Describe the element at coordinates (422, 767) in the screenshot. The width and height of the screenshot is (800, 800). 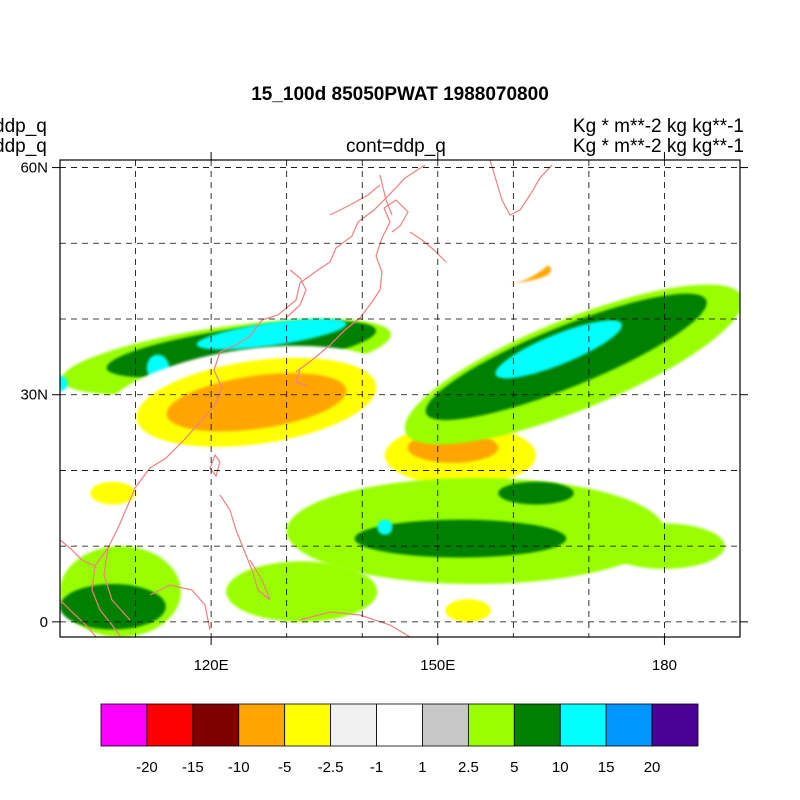
I see `colorbar-label-6: 1` at that location.